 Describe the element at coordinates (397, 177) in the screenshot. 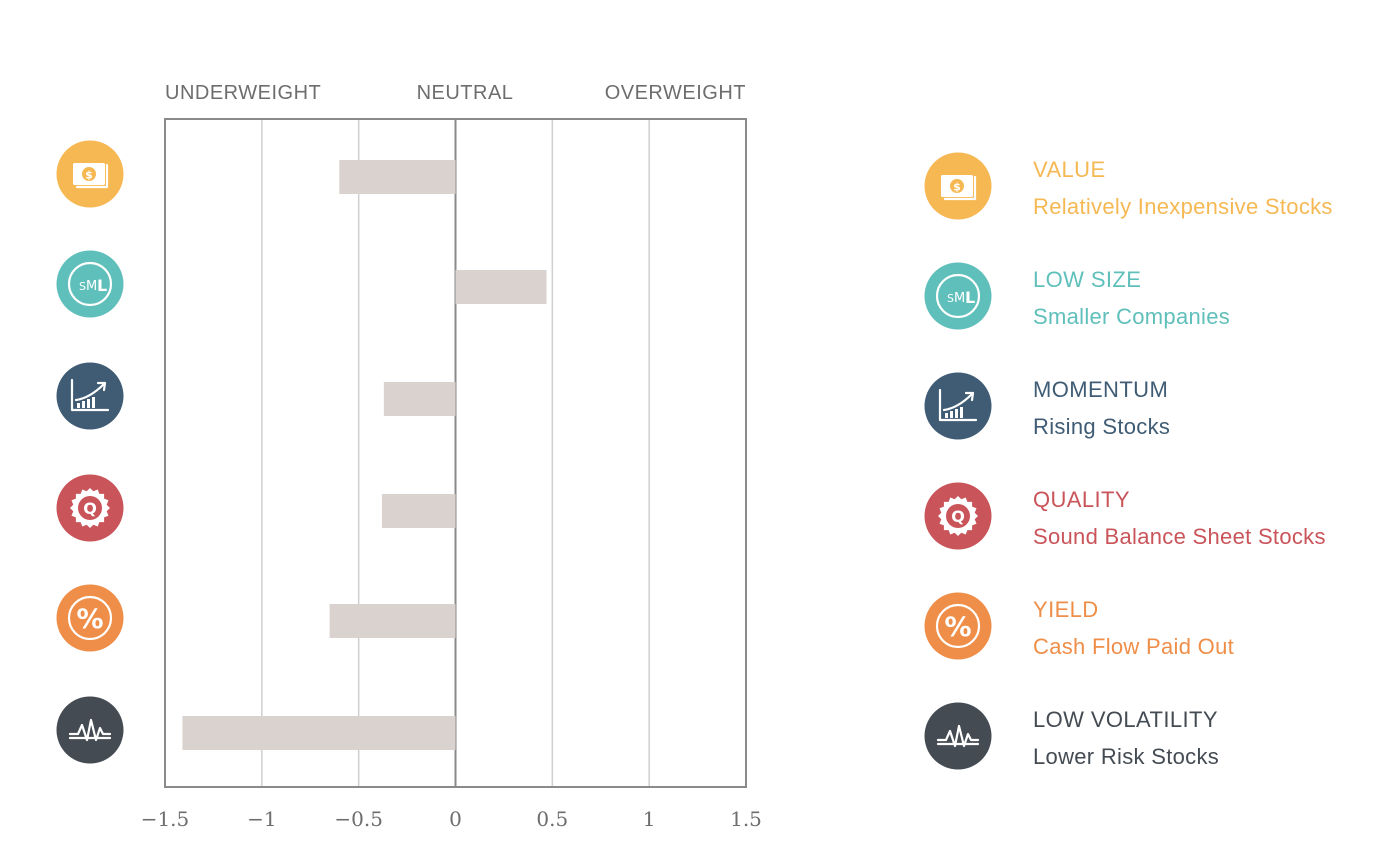

I see `bar-value` at that location.